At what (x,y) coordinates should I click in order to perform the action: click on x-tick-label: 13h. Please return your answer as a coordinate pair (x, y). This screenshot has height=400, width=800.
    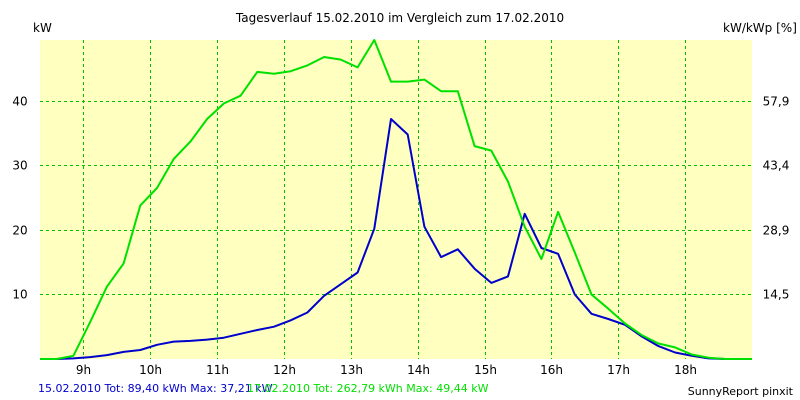
    Looking at the image, I should click on (351, 370).